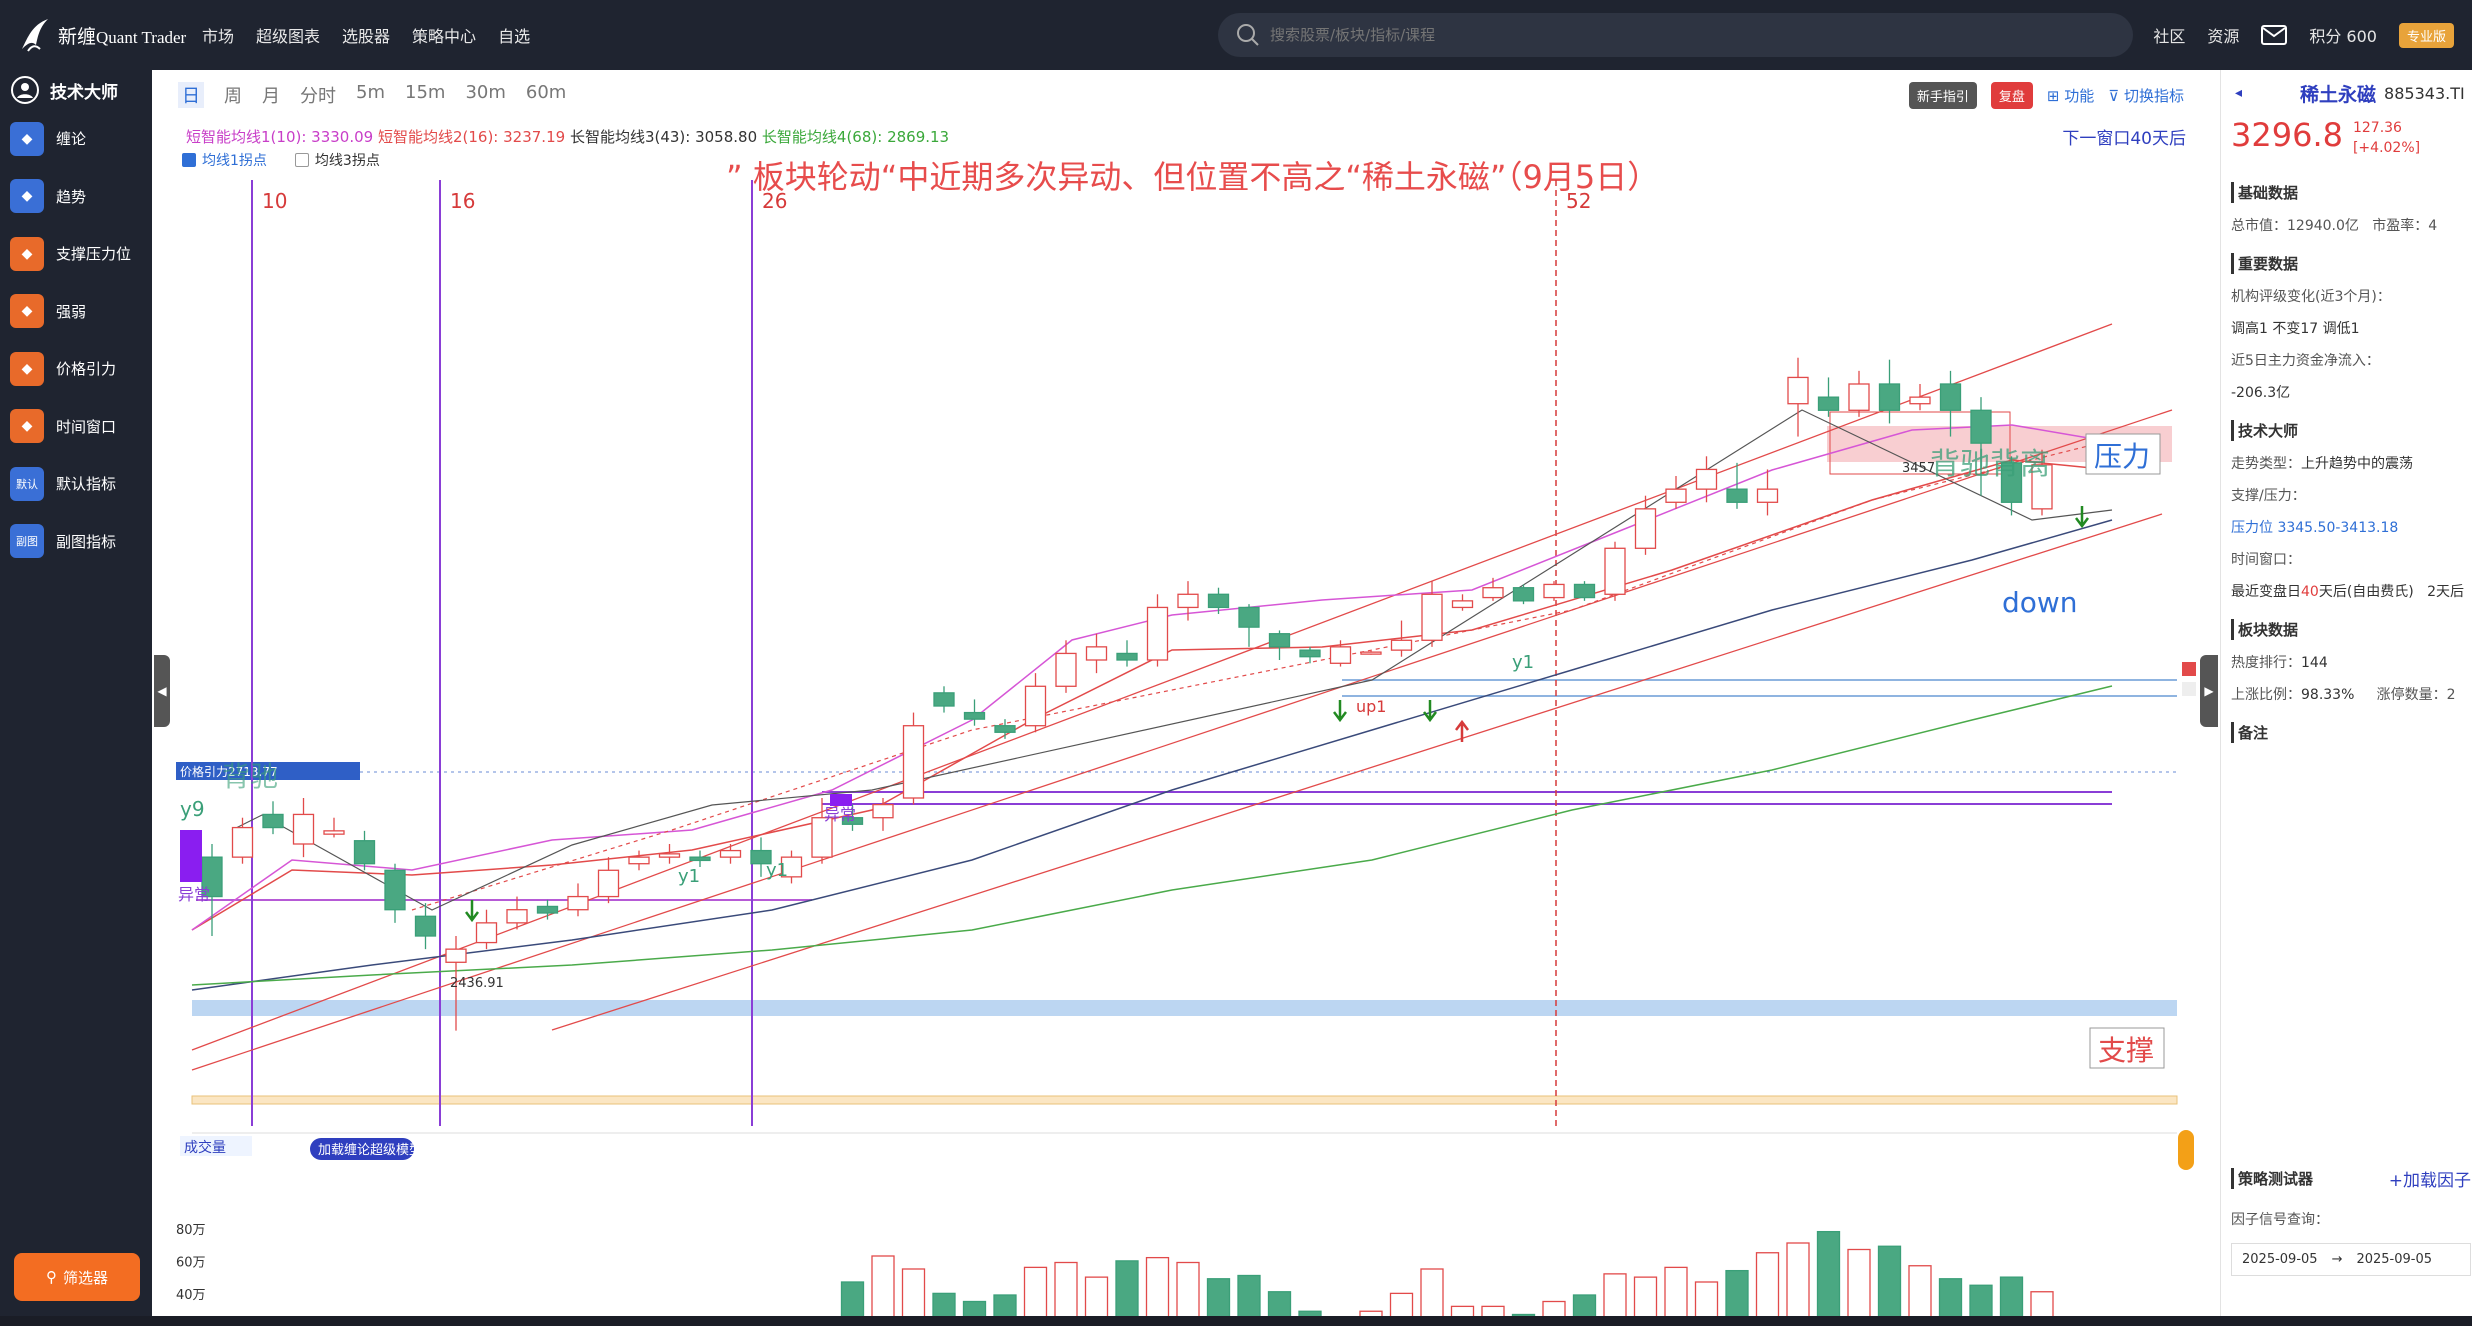 The image size is (2472, 1326). What do you see at coordinates (218, 36) in the screenshot?
I see `nav-market: 市场` at bounding box center [218, 36].